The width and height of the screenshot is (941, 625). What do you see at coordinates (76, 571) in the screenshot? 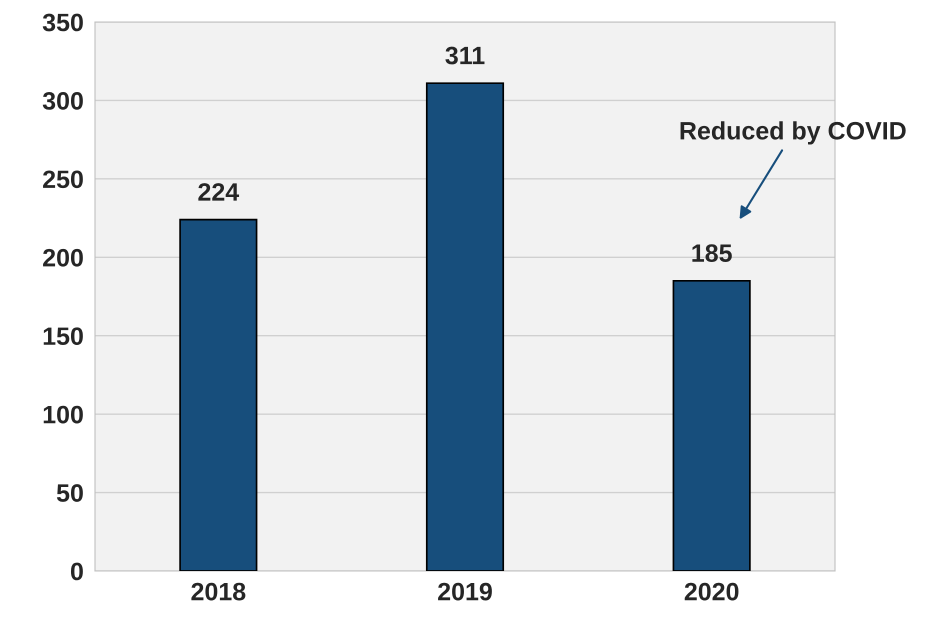
I see `y-tick-label: 0` at bounding box center [76, 571].